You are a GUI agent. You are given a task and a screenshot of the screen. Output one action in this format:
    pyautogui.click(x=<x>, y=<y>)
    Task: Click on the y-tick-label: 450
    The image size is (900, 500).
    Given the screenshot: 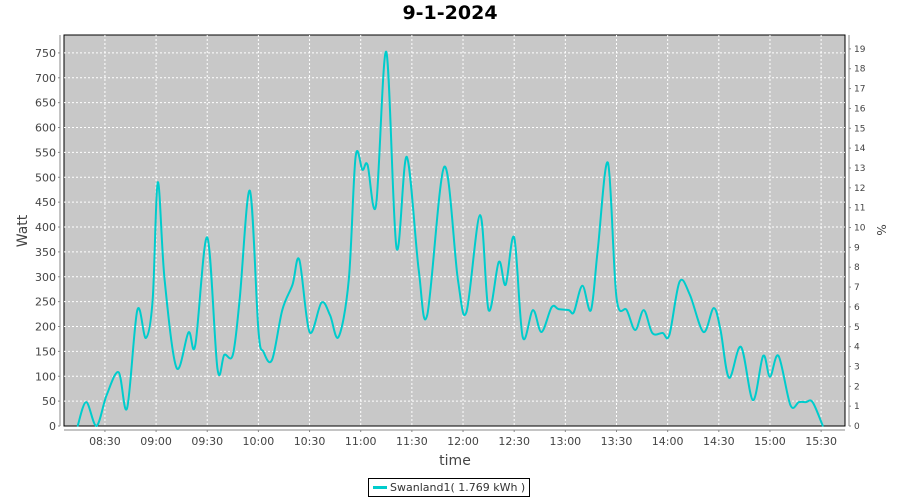 What is the action you would take?
    pyautogui.click(x=45, y=202)
    